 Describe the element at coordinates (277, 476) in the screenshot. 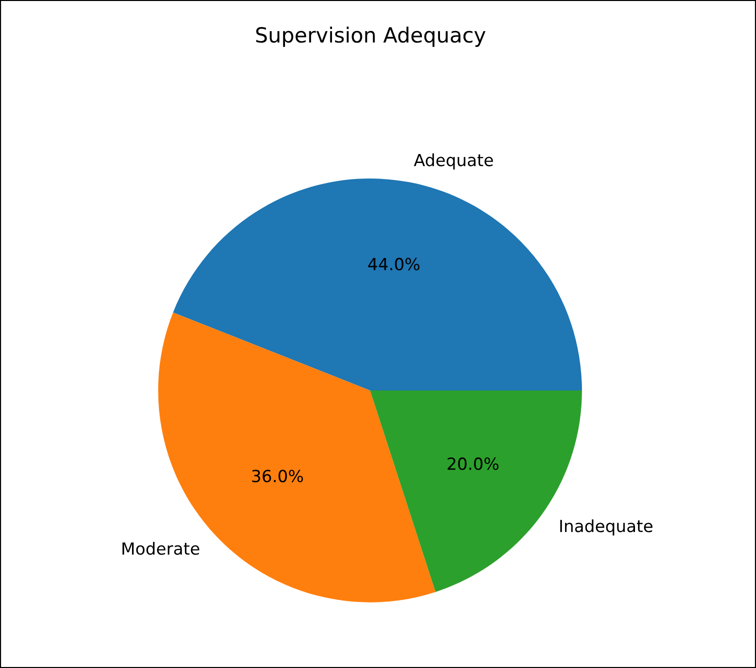

I see `data-label: 36.0%` at that location.